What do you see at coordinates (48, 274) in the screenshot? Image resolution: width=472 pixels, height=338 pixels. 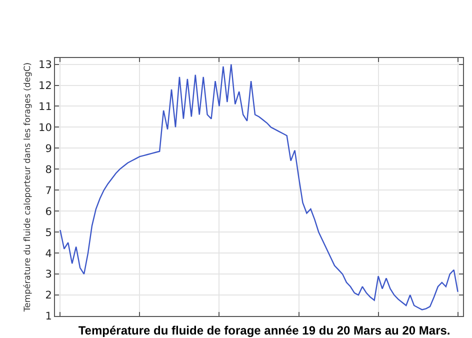 I see `y-tick-label: 3` at bounding box center [48, 274].